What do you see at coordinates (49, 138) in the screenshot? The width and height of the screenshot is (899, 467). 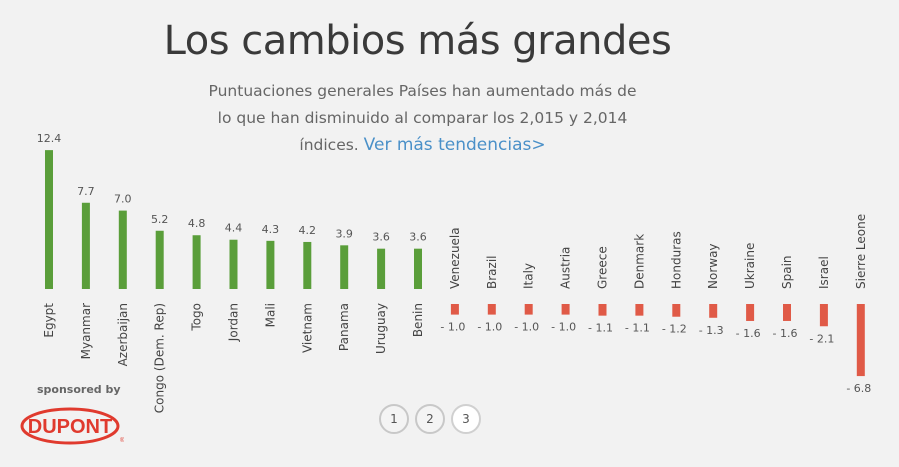 I see `value-label-0: 12.4` at bounding box center [49, 138].